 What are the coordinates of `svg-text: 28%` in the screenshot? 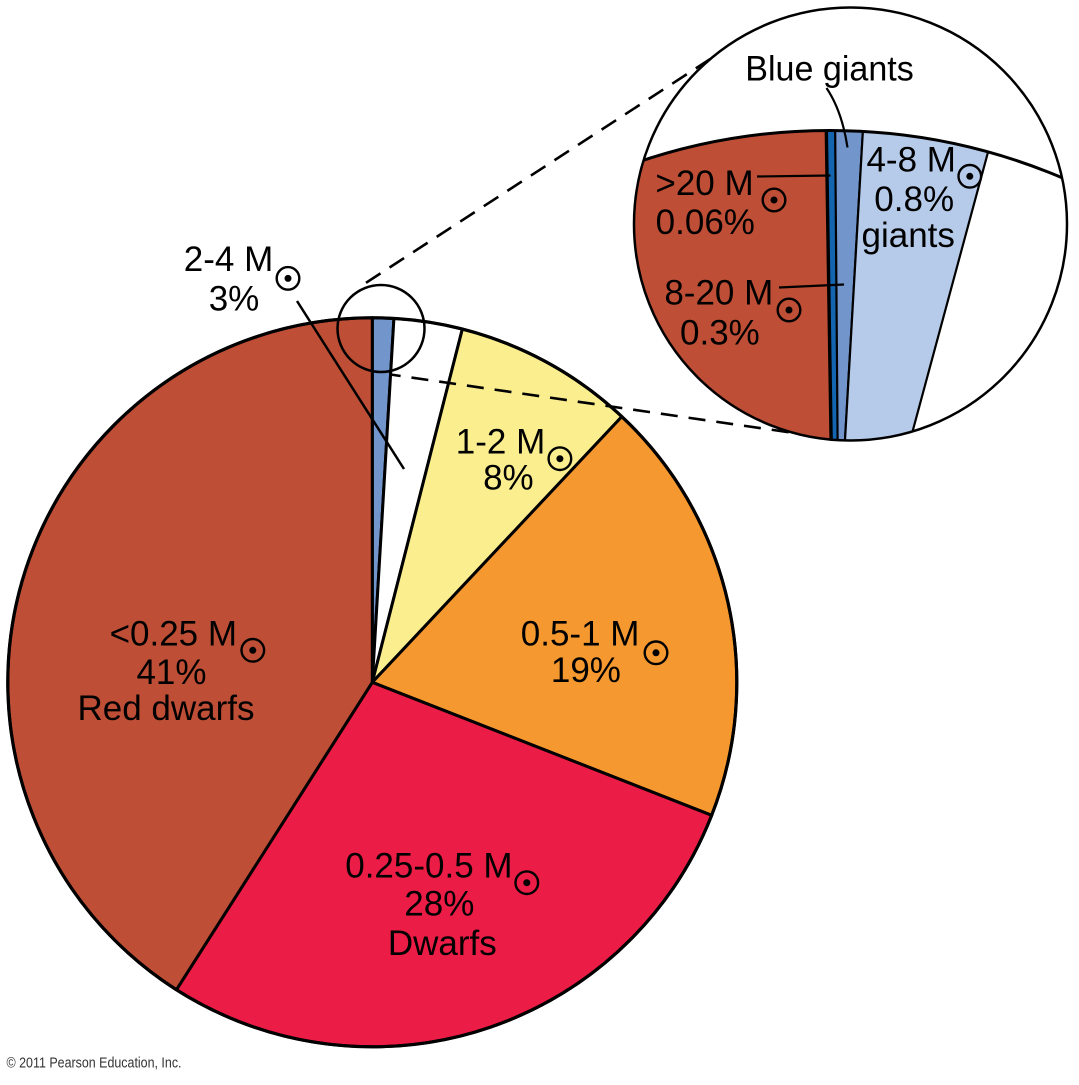 It's located at (439, 904).